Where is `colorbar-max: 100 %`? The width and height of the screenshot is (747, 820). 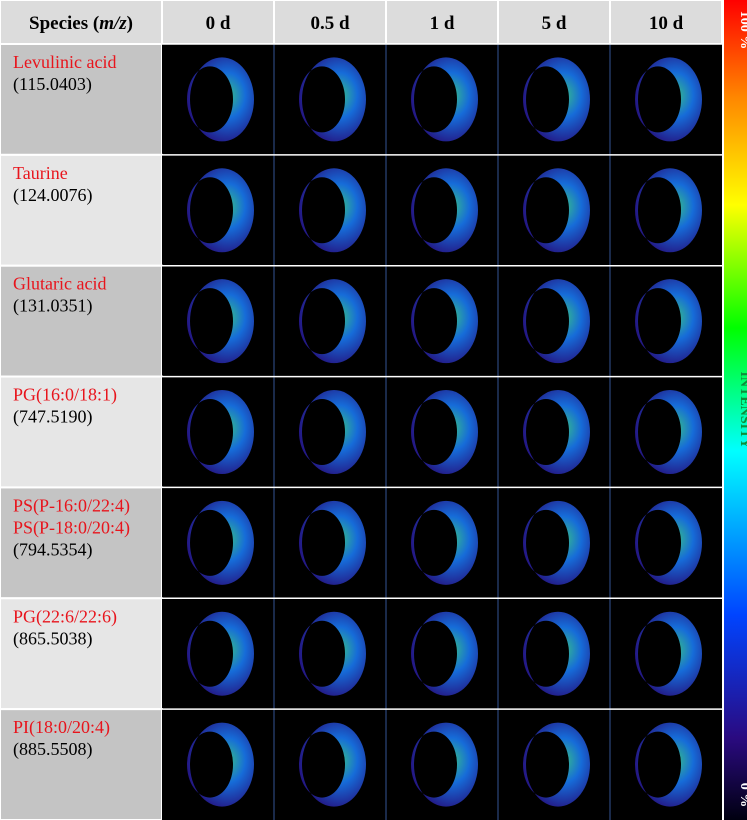
colorbar-max: 100 % is located at coordinates (742, 30).